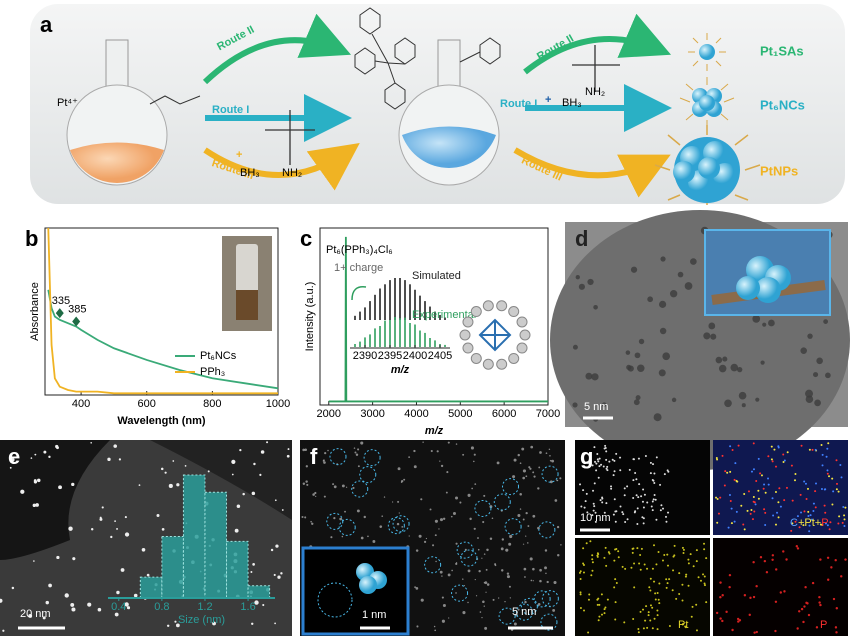 This screenshot has height=641, width=851. I want to click on legend-label: Pt₆NCs, so click(218, 356).